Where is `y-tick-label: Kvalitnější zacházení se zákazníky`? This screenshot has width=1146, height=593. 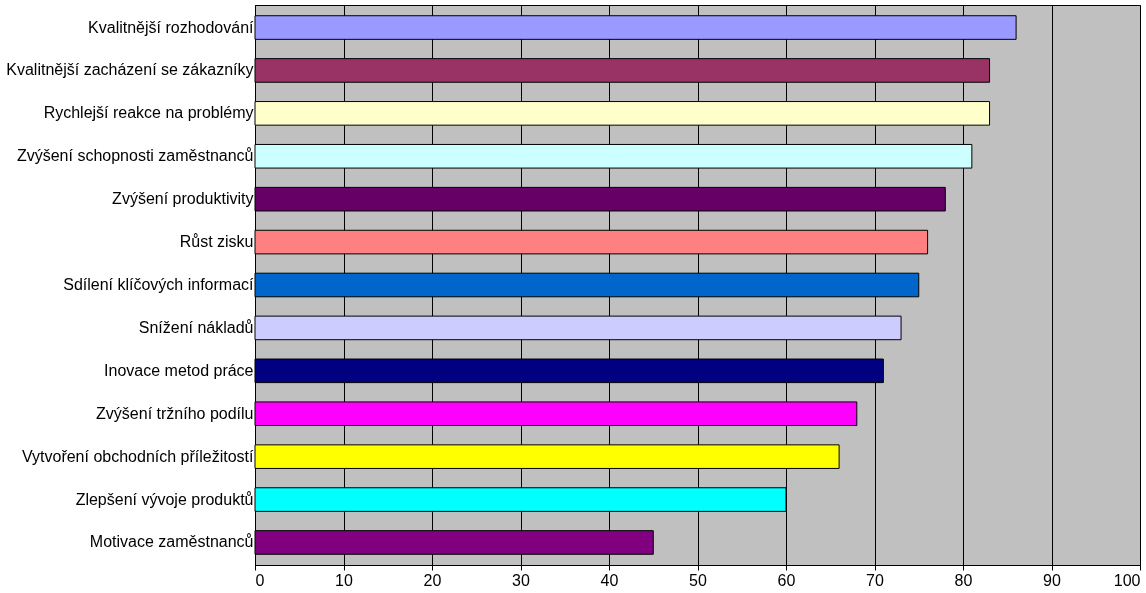 y-tick-label: Kvalitnější zacházení se zákazníky is located at coordinates (130, 70).